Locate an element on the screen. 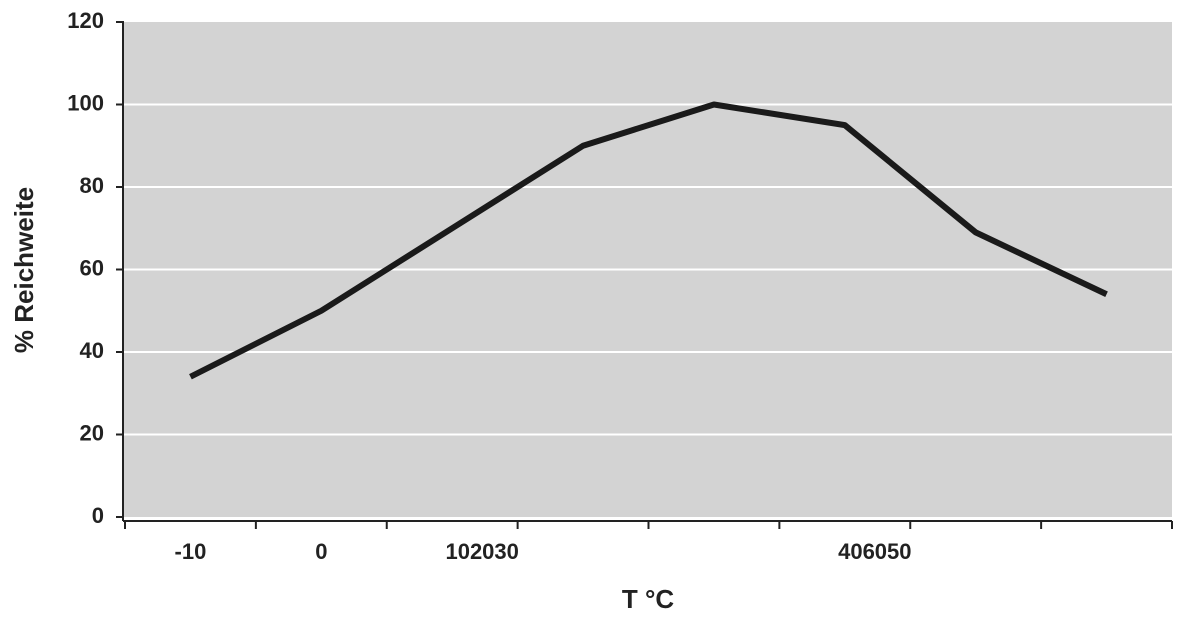 The width and height of the screenshot is (1182, 620). x-tick-label: 406050 is located at coordinates (874, 551).